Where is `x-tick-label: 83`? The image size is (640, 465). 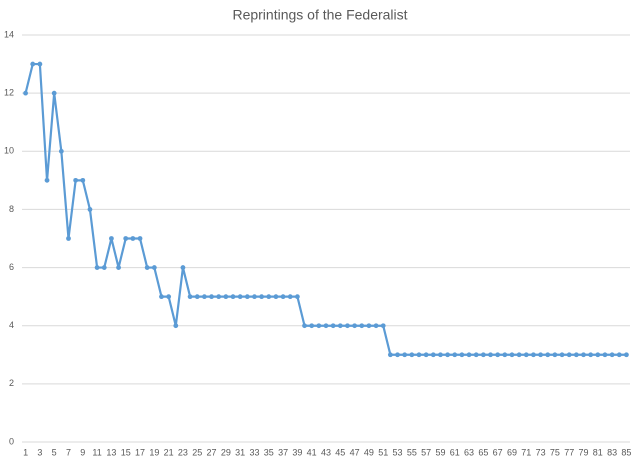 x-tick-label: 83 is located at coordinates (612, 452).